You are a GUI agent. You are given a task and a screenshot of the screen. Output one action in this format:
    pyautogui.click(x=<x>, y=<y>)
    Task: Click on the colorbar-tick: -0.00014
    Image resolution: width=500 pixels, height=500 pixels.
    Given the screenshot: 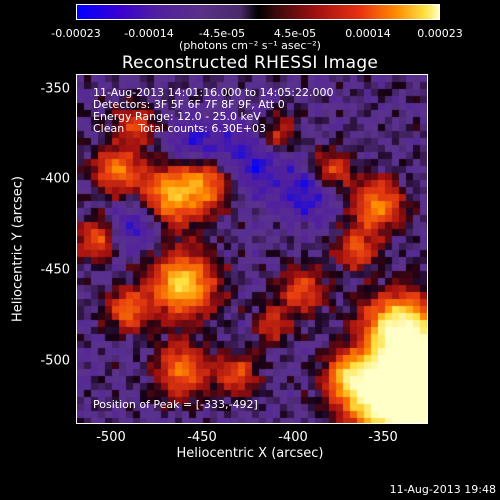 What is the action you would take?
    pyautogui.click(x=149, y=33)
    